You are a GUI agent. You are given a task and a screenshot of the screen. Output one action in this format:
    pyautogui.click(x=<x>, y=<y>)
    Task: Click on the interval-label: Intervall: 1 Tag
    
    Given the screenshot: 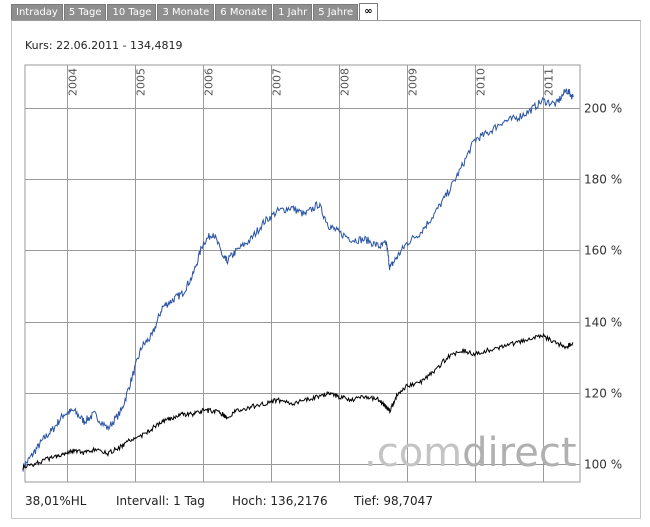 What is the action you would take?
    pyautogui.click(x=160, y=501)
    